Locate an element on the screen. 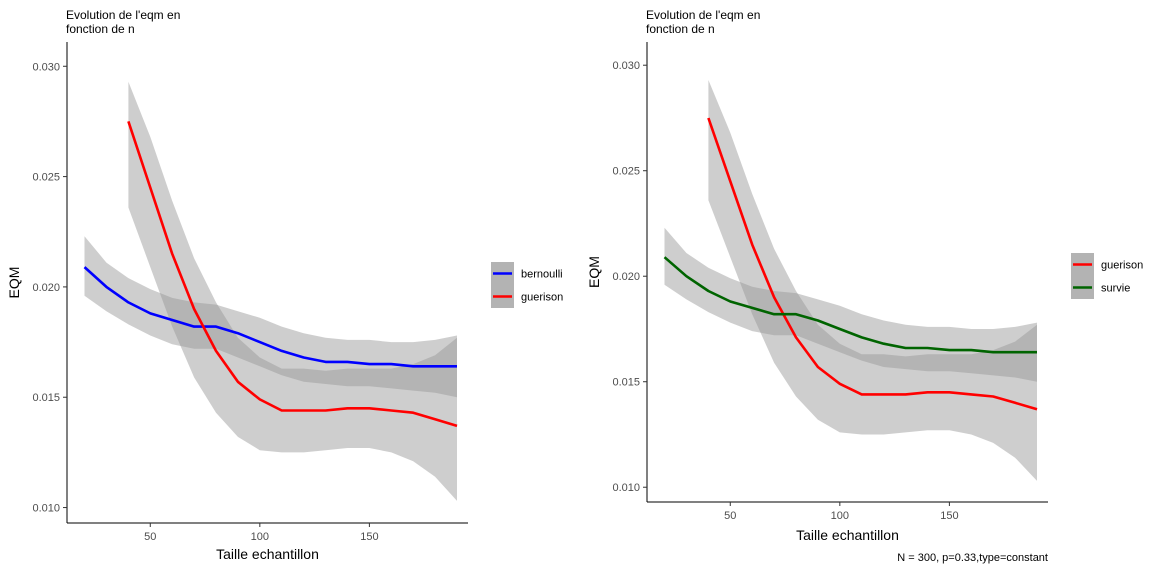 This screenshot has width=1161, height=576. legend-label-survie: survie is located at coordinates (1115, 289).